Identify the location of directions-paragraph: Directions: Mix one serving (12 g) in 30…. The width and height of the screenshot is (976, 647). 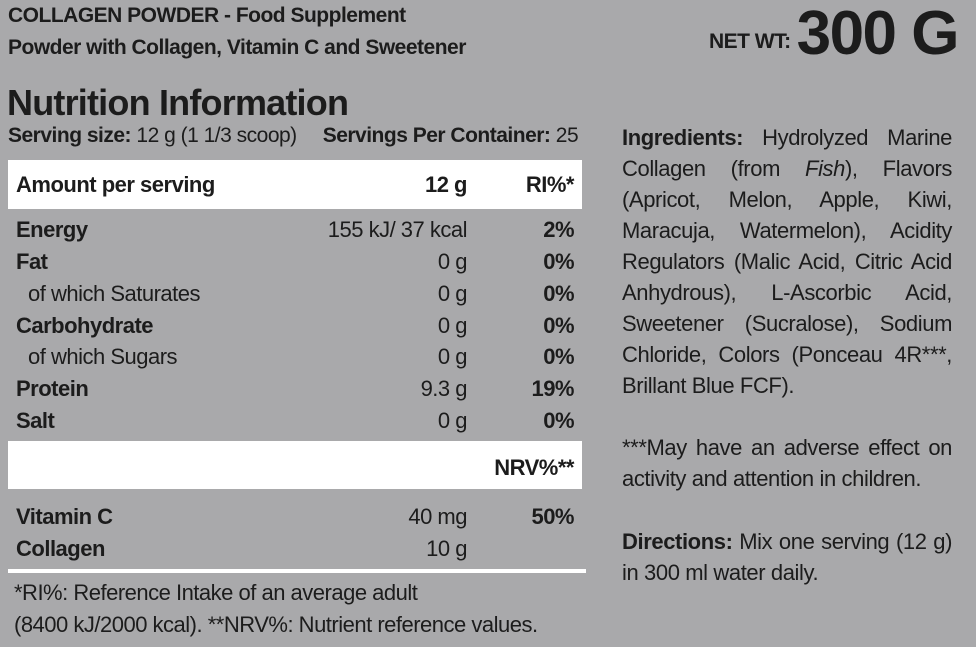
(787, 557).